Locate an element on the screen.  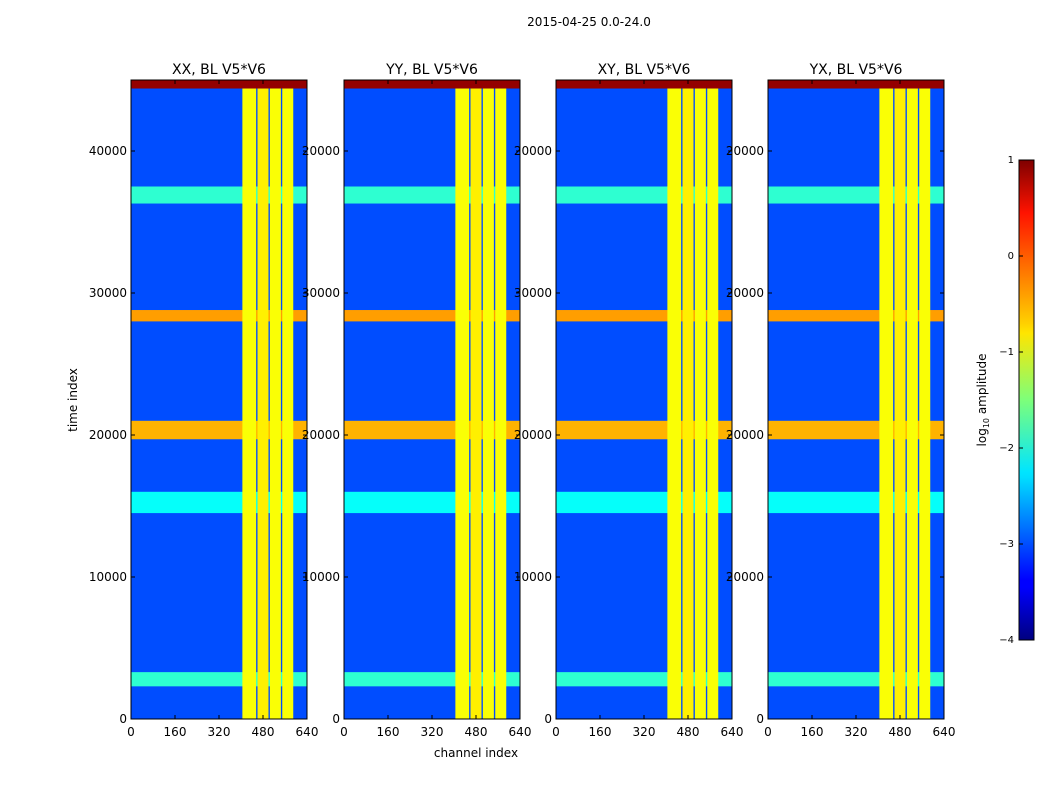
y-tick-label: 40000 is located at coordinates (108, 151).